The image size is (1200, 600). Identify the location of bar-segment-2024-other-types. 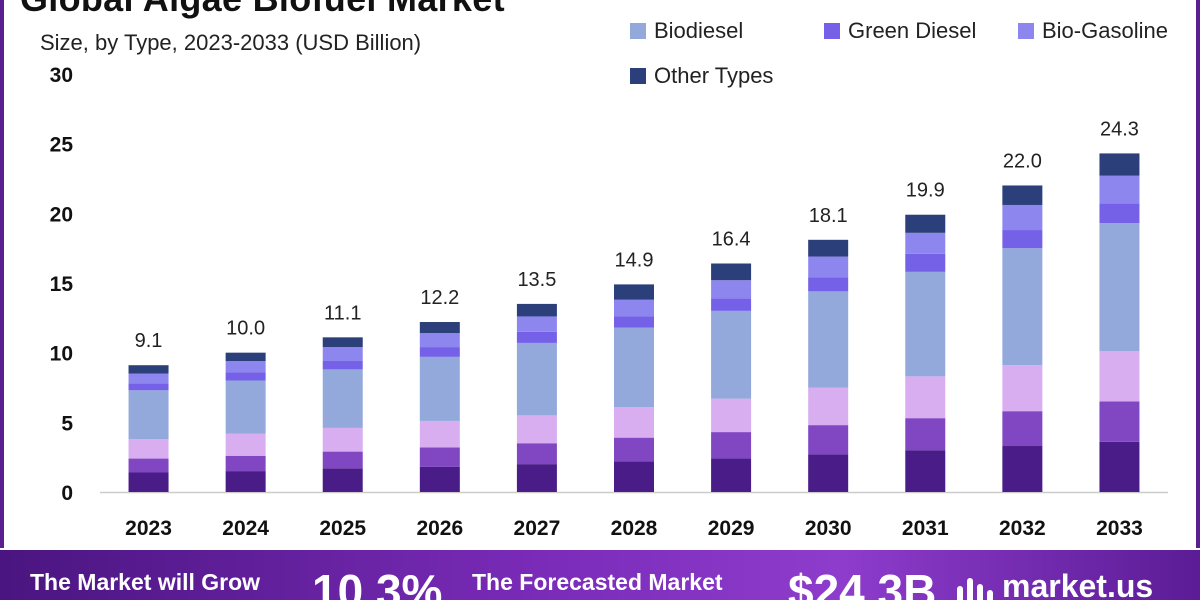
(245, 357).